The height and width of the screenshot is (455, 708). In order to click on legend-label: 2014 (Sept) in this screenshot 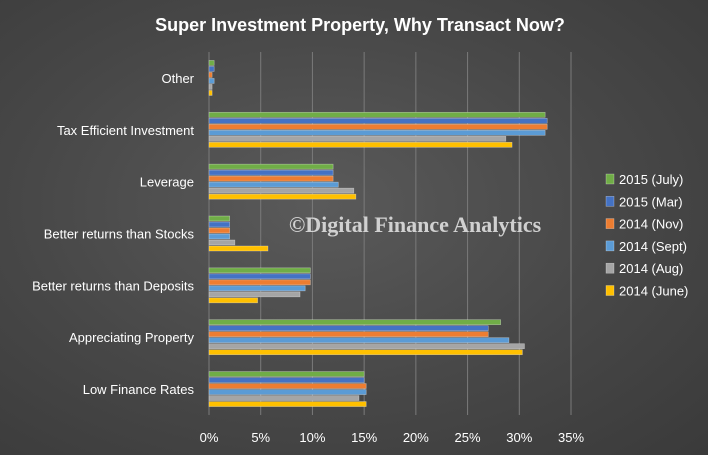, I will do `click(653, 246)`.